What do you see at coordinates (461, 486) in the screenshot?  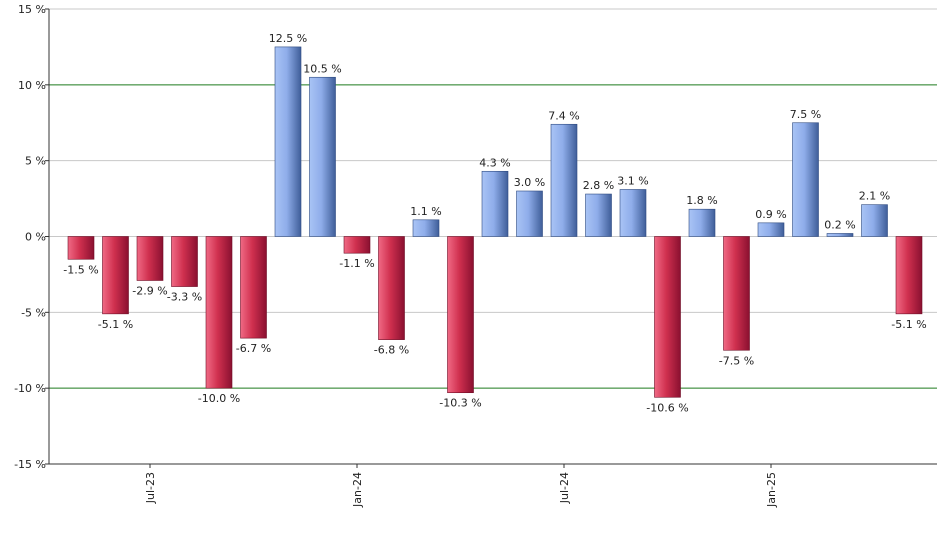 I see `x-axis-tick-labels: Jul-23 Jan-24 Jul-24 Jan-25` at bounding box center [461, 486].